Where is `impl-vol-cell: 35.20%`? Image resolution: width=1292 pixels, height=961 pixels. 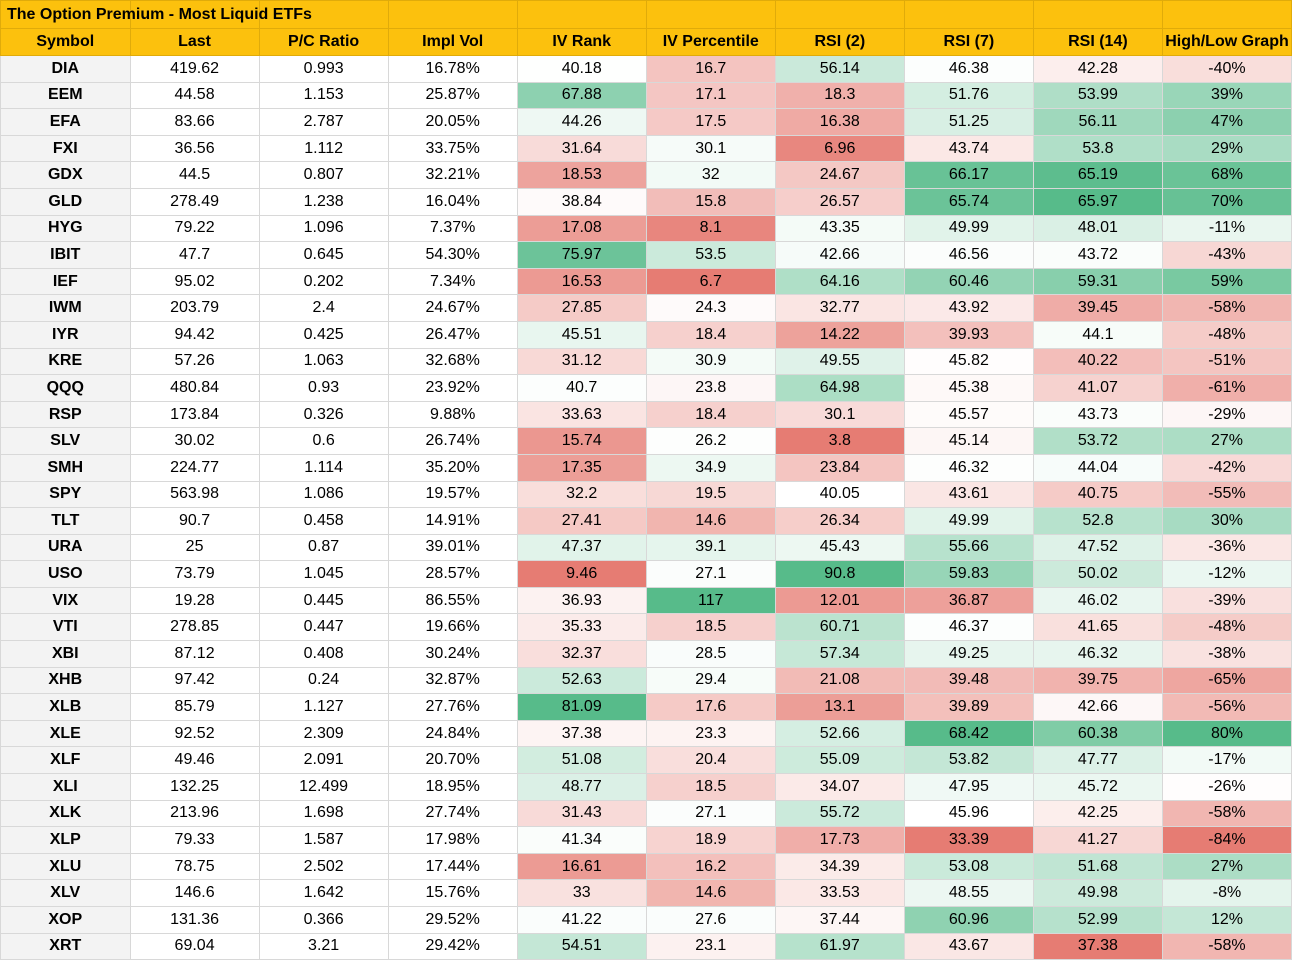 impl-vol-cell: 35.20% is located at coordinates (452, 467).